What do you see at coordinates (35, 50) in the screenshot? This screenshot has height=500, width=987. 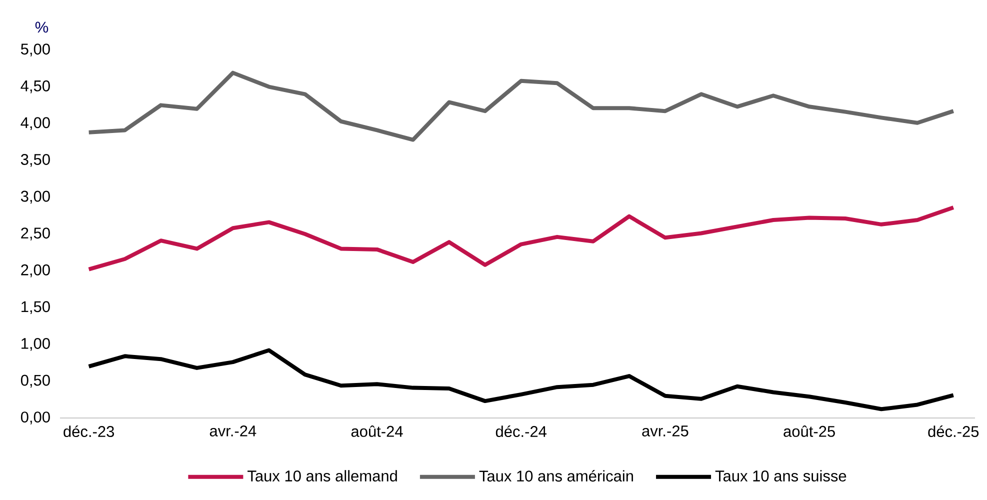 I see `y-tick-label: 5,00` at bounding box center [35, 50].